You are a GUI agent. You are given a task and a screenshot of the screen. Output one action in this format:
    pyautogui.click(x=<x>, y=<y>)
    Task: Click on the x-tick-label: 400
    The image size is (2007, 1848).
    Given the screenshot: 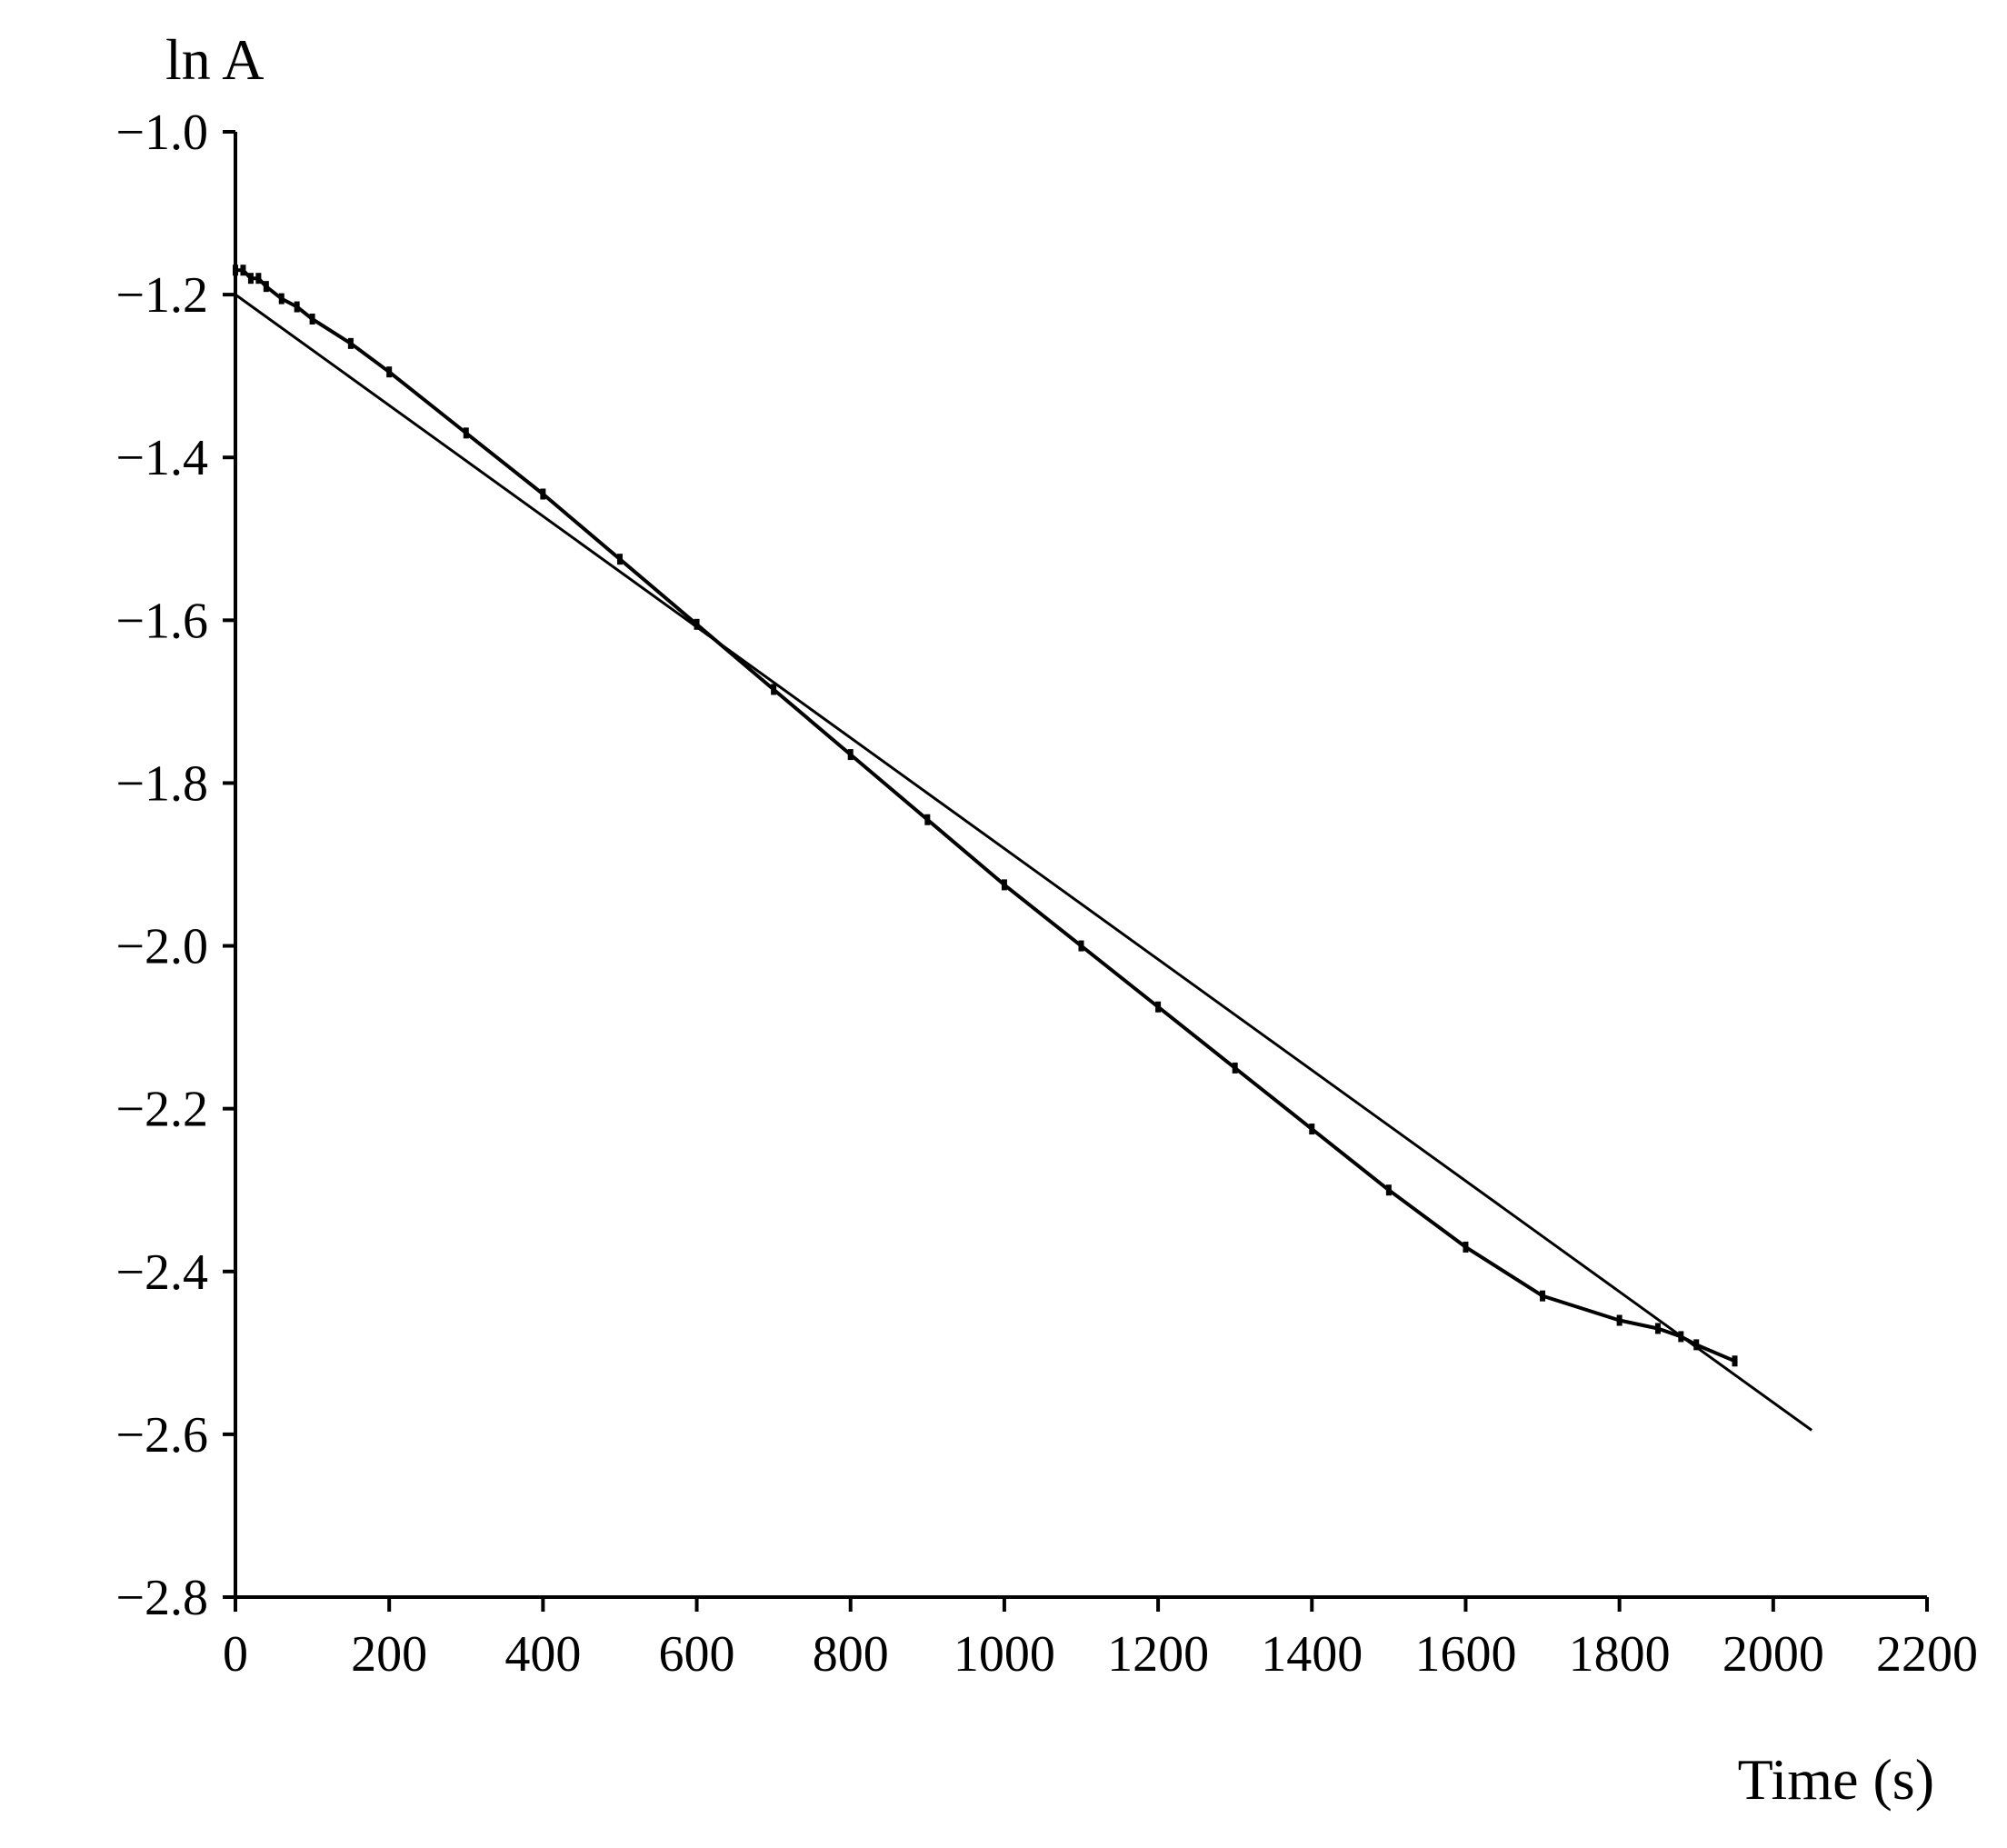 What is the action you would take?
    pyautogui.click(x=542, y=1654)
    